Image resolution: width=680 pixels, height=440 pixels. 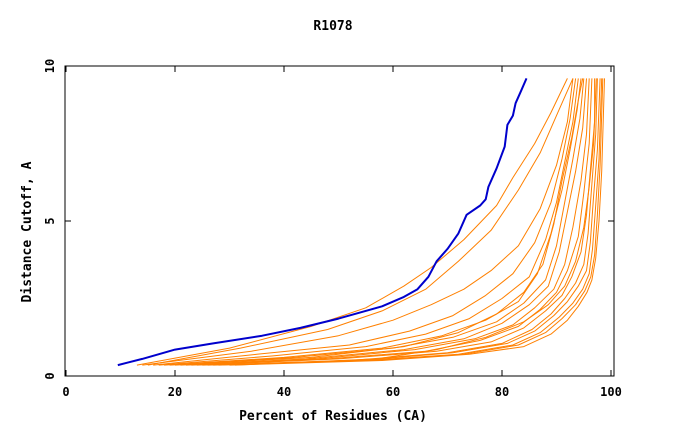 What do you see at coordinates (611, 392) in the screenshot?
I see `x-tick-label-5: 100` at bounding box center [611, 392].